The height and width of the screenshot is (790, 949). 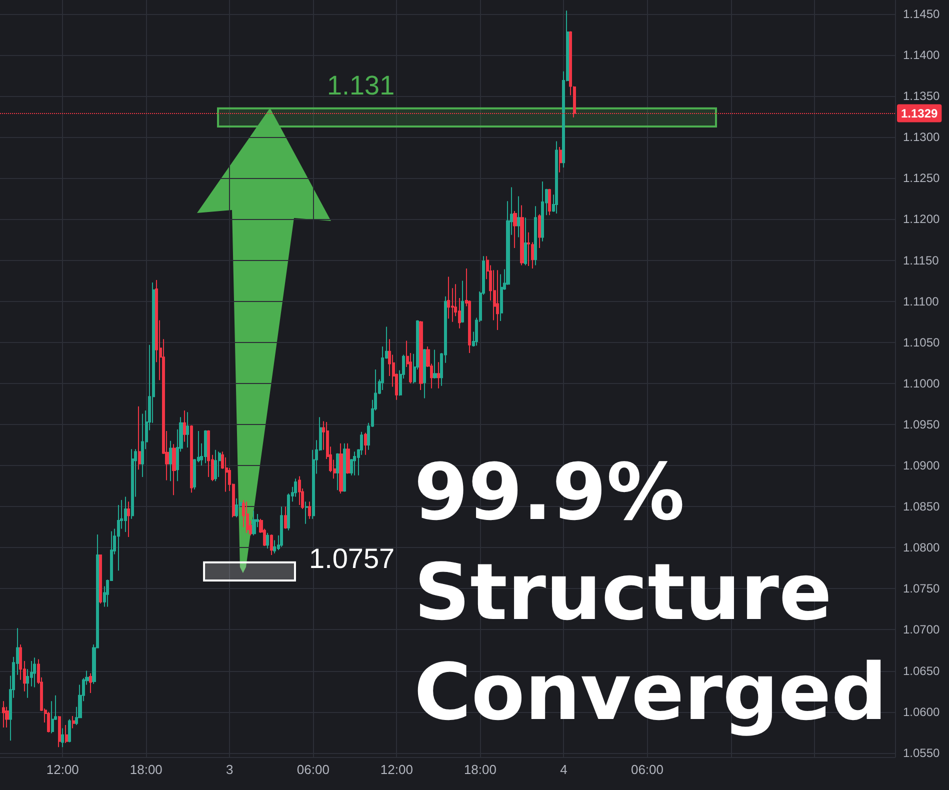 I want to click on y-tick-label: 1.0800, so click(x=921, y=547).